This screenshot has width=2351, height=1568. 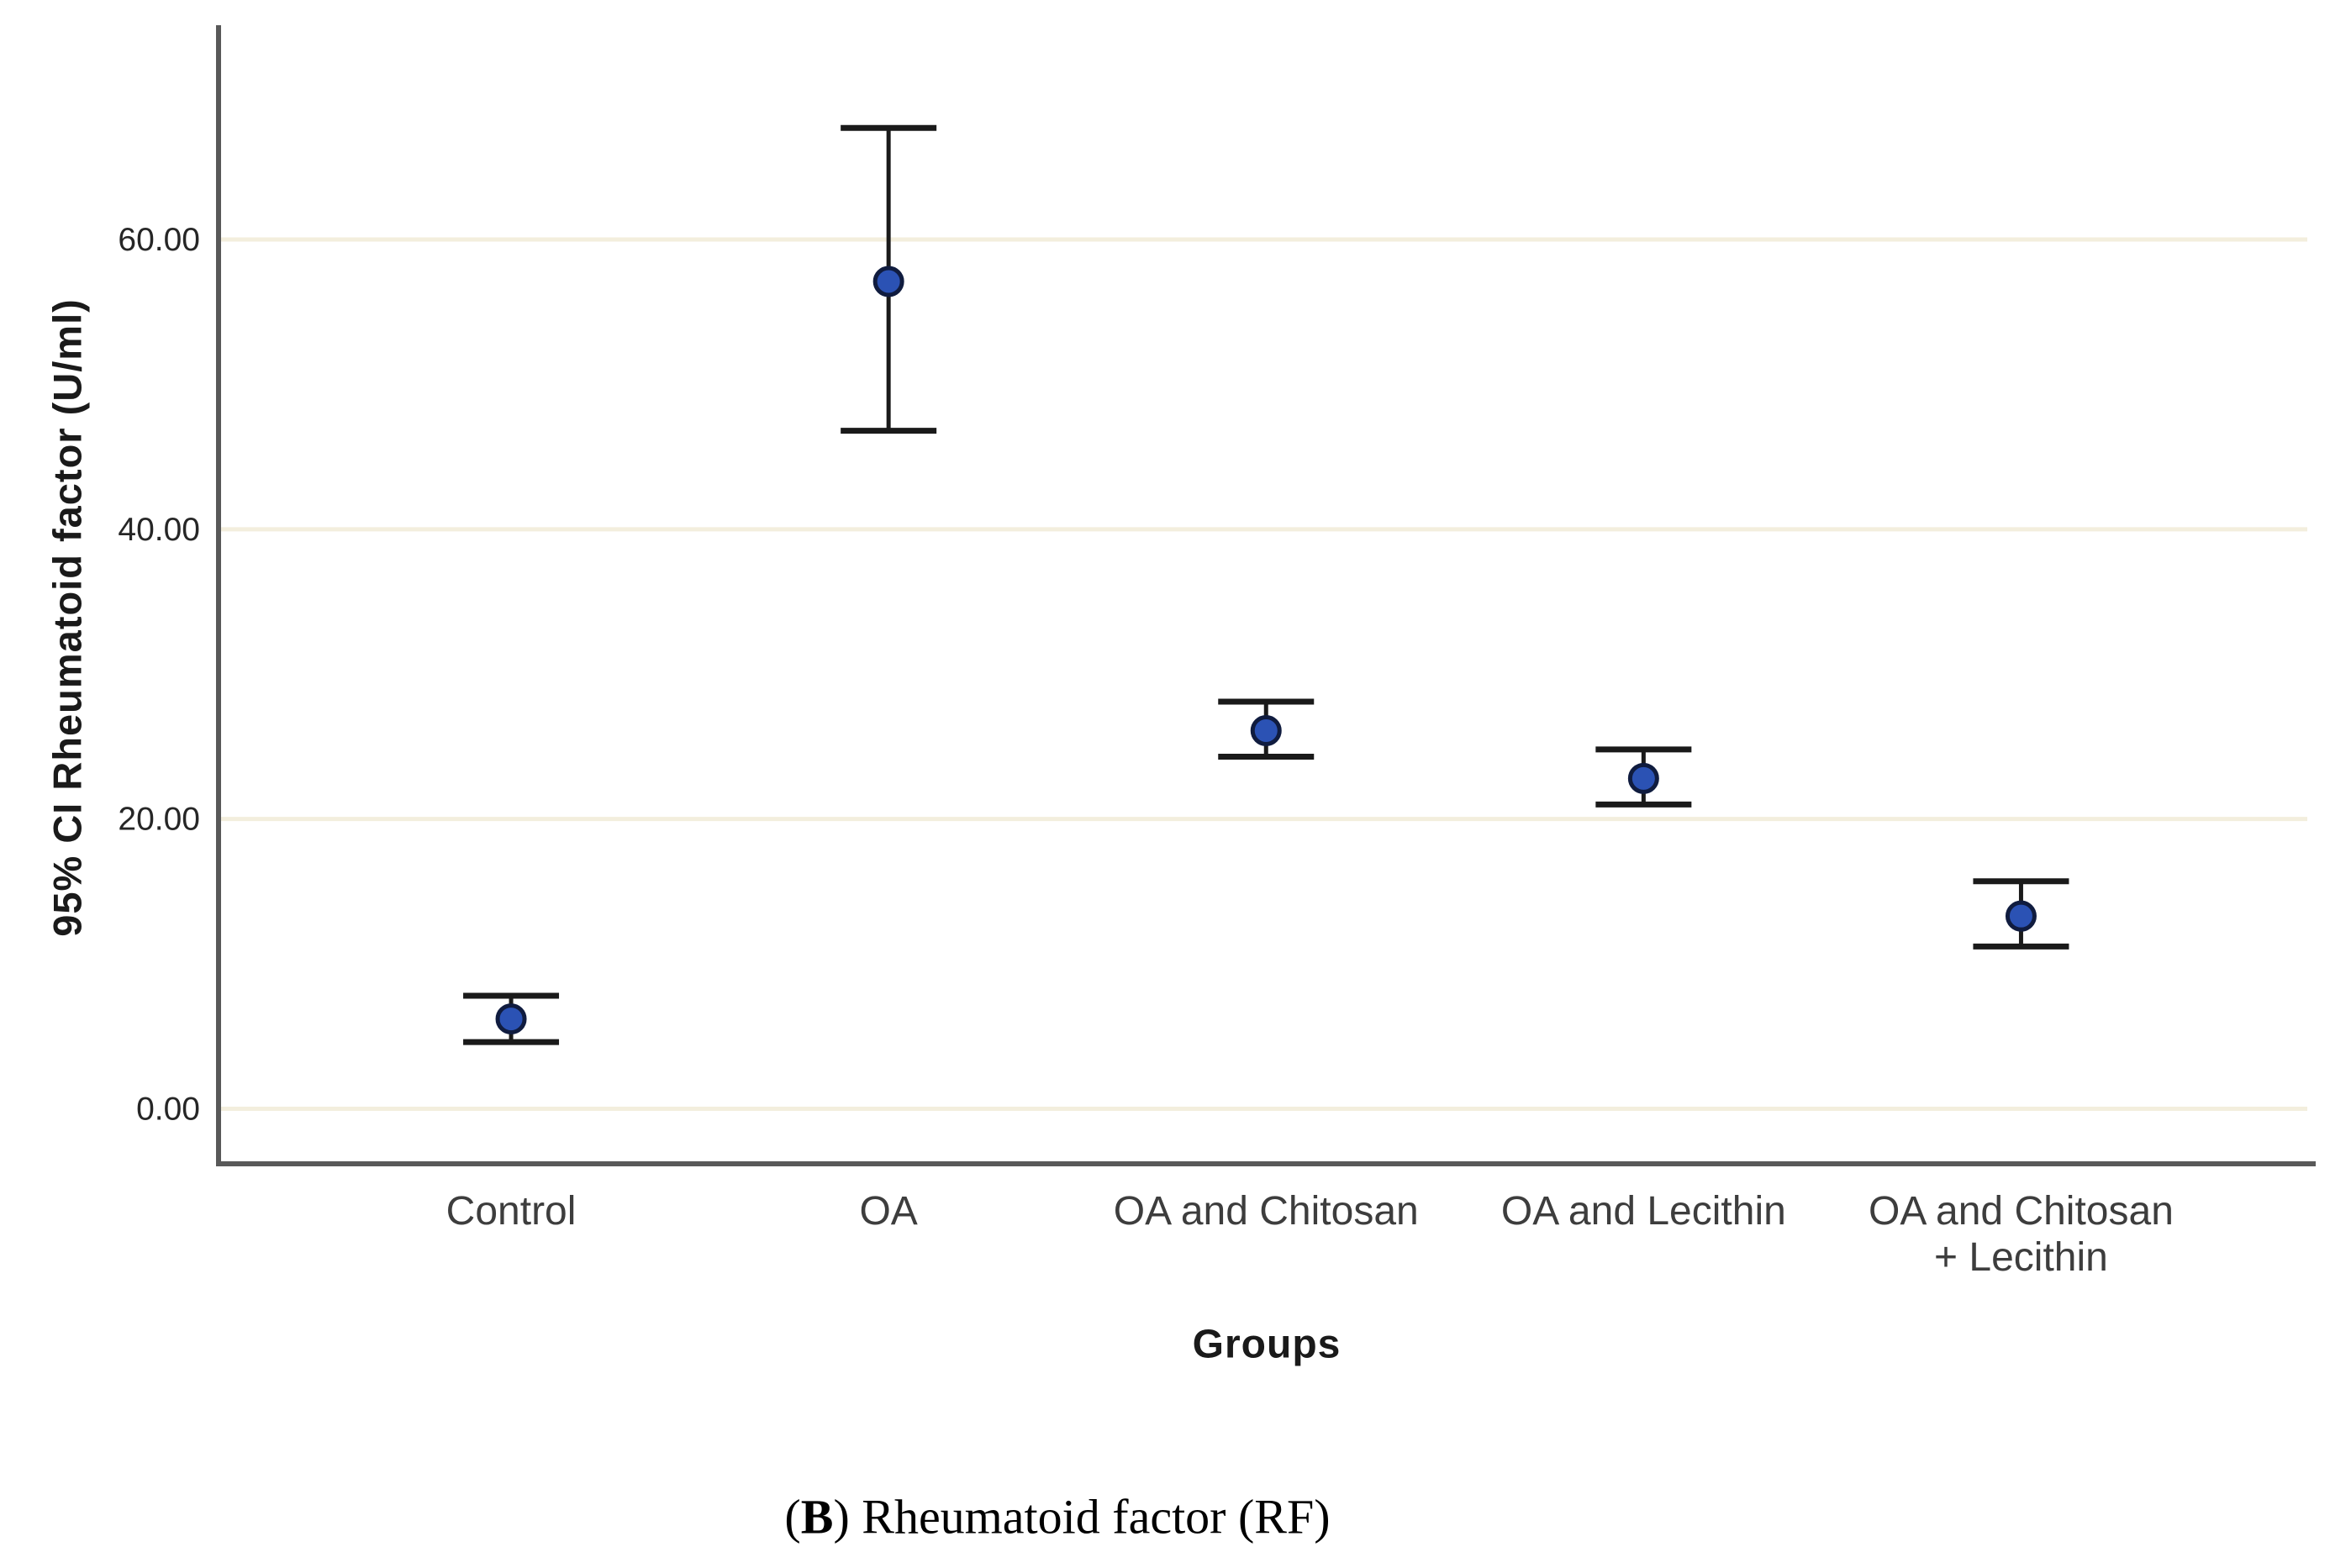 What do you see at coordinates (792, 1517) in the screenshot?
I see `caption-paren-open: (` at bounding box center [792, 1517].